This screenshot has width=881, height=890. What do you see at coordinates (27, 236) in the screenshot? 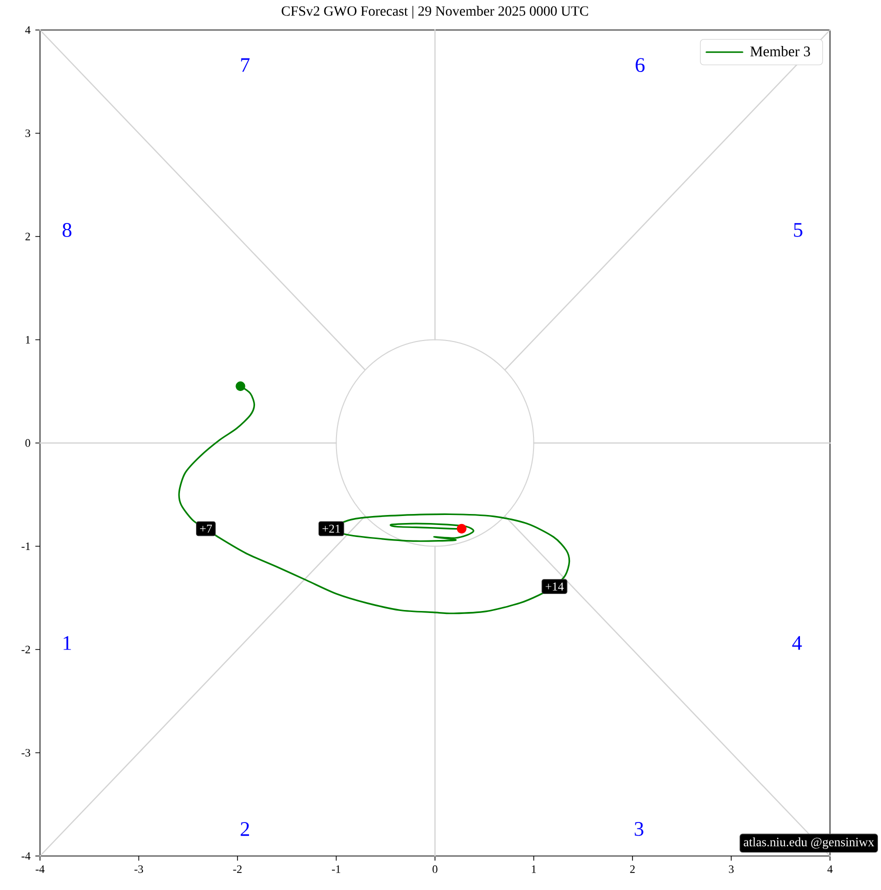
I see `y-tick-label: 2` at bounding box center [27, 236].